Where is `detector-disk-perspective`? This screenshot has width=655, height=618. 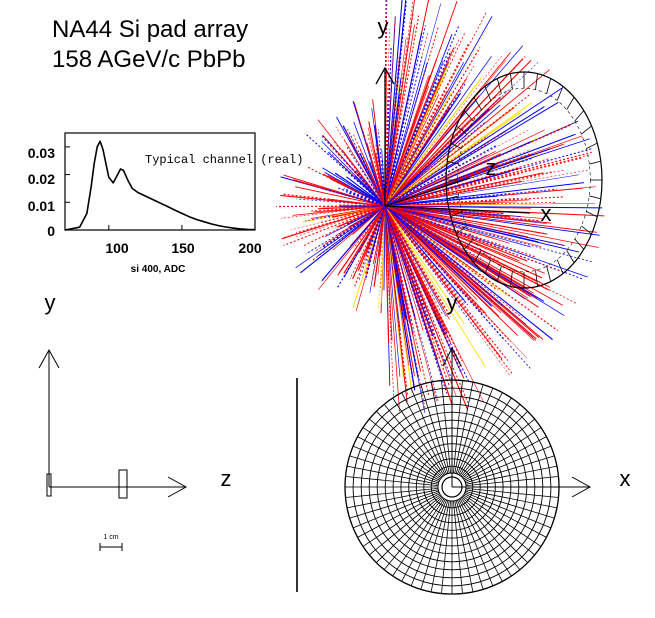
detector-disk-perspective is located at coordinates (524, 180).